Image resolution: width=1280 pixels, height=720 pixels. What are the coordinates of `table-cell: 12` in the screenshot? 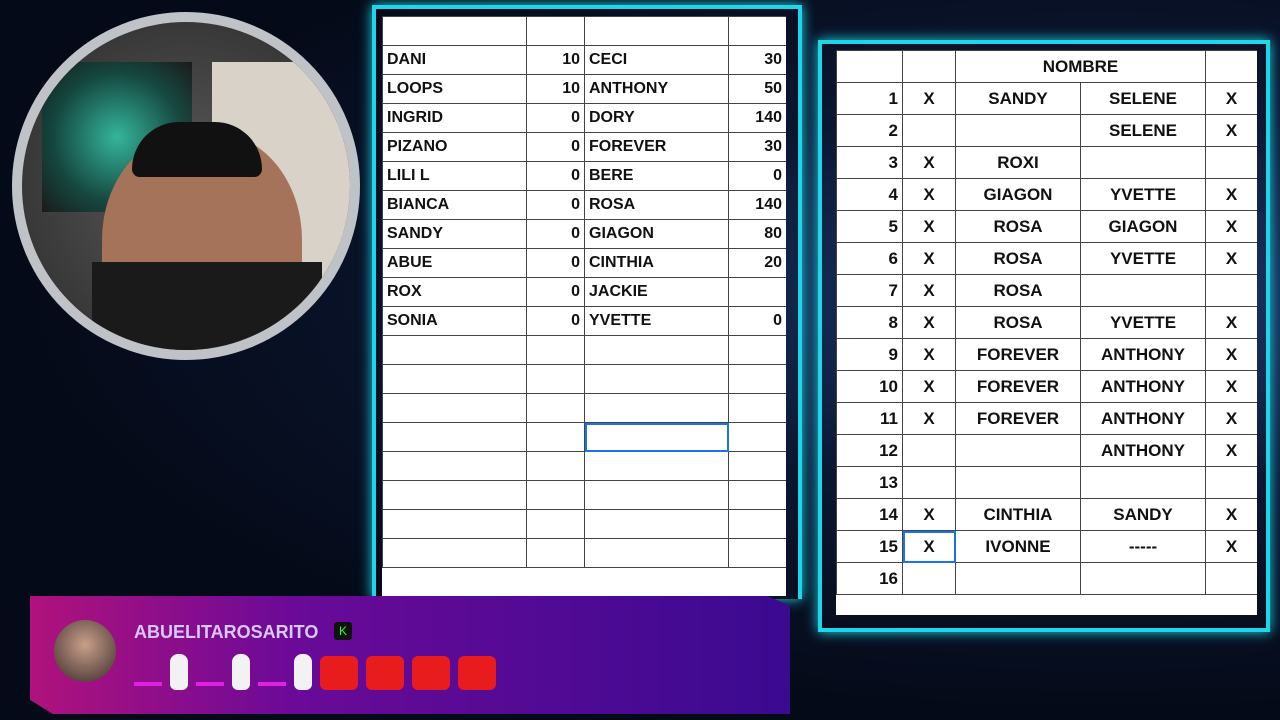 It's located at (869, 450).